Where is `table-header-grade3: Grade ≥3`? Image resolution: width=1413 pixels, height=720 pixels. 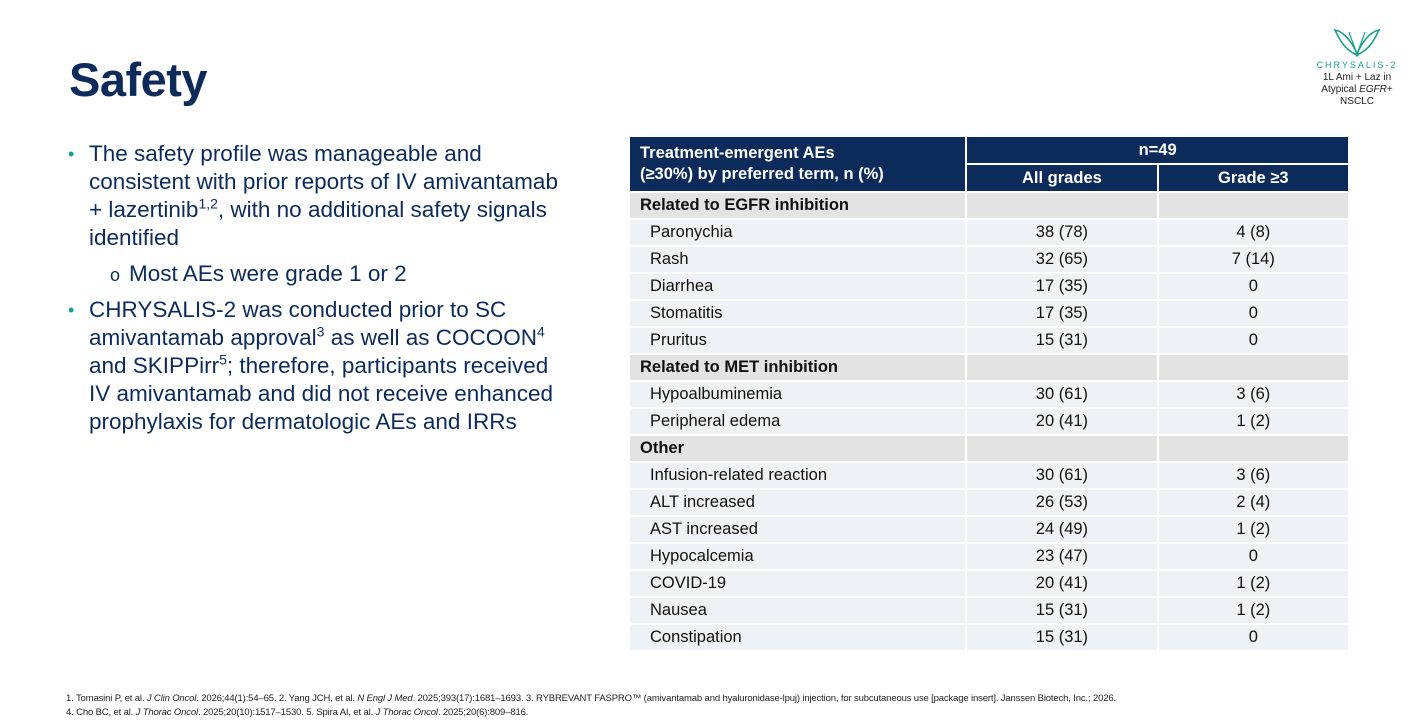
table-header-grade3: Grade ≥3 is located at coordinates (1253, 178).